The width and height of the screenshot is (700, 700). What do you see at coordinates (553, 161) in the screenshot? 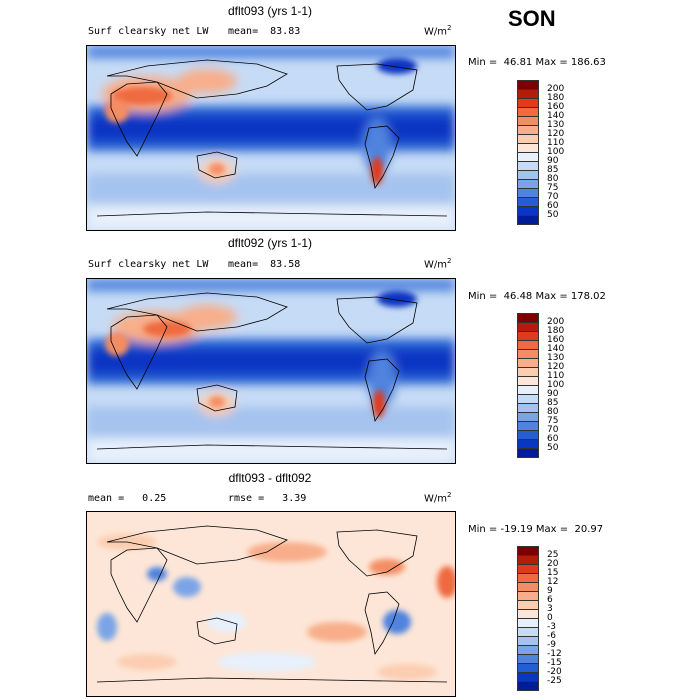
I see `colorbar-top-label: 90` at bounding box center [553, 161].